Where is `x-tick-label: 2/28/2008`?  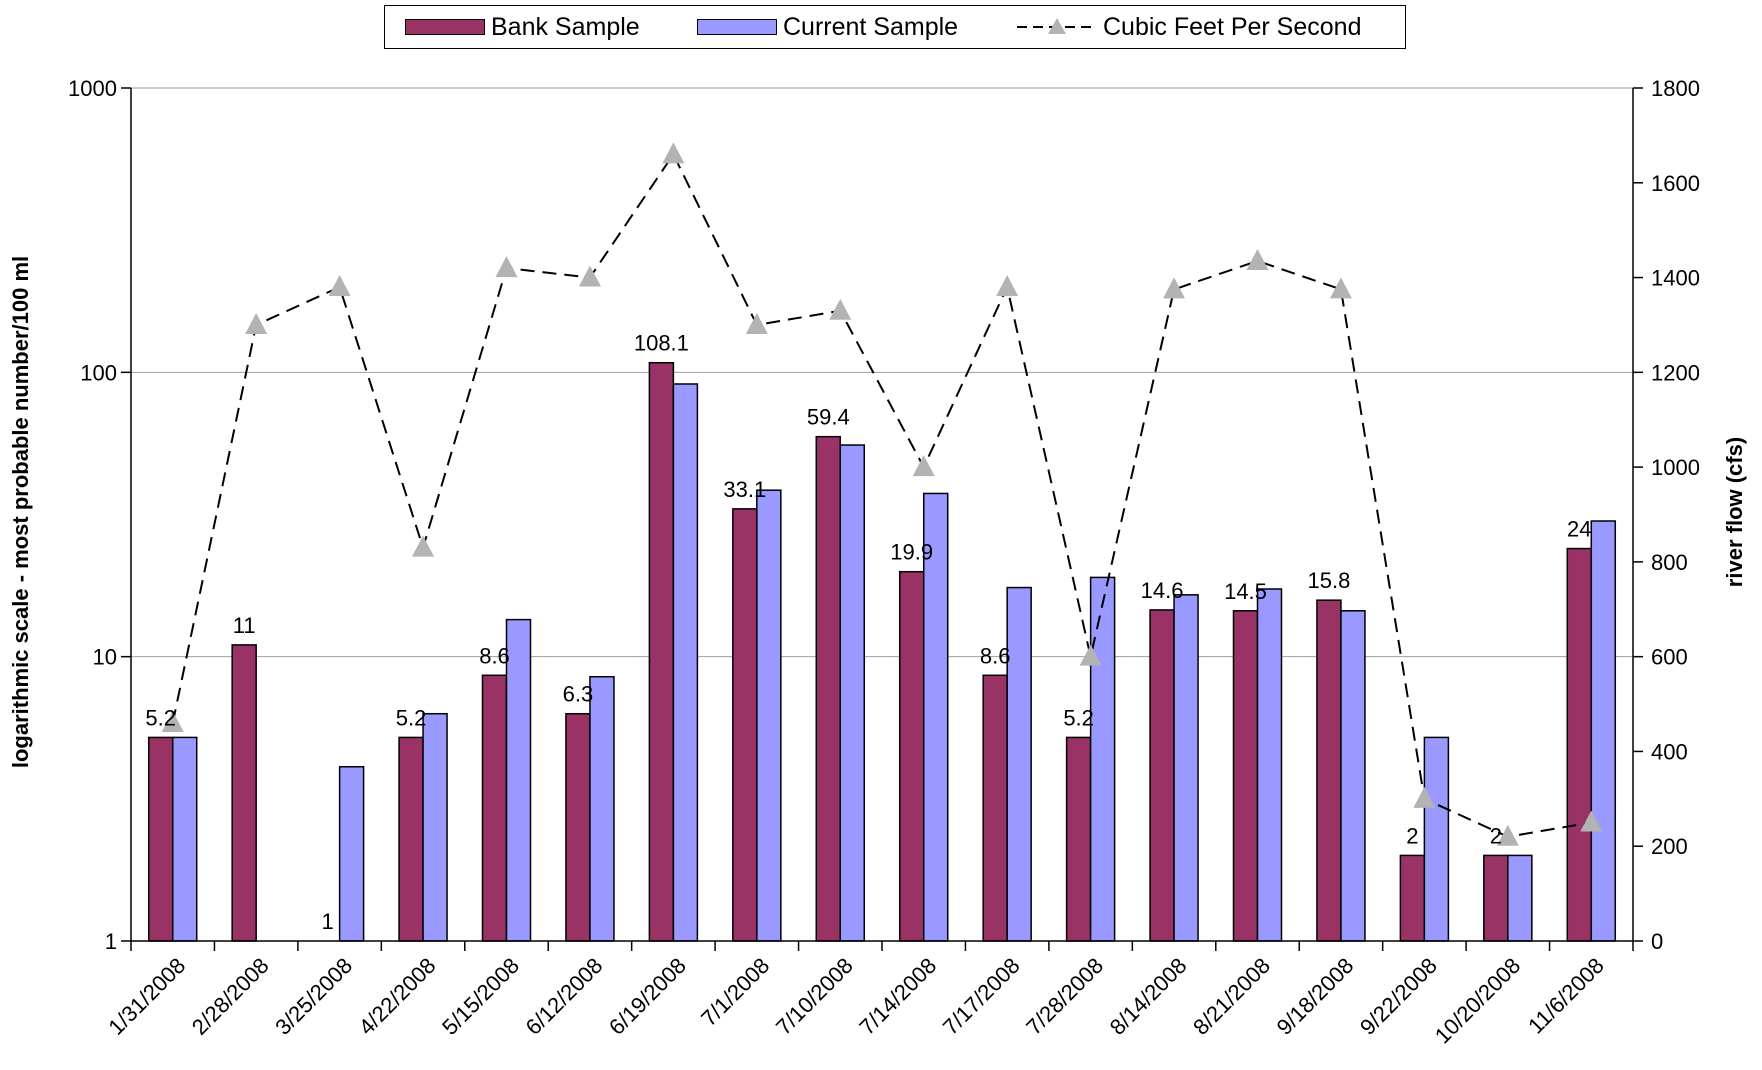
x-tick-label: 2/28/2008 is located at coordinates (230, 996).